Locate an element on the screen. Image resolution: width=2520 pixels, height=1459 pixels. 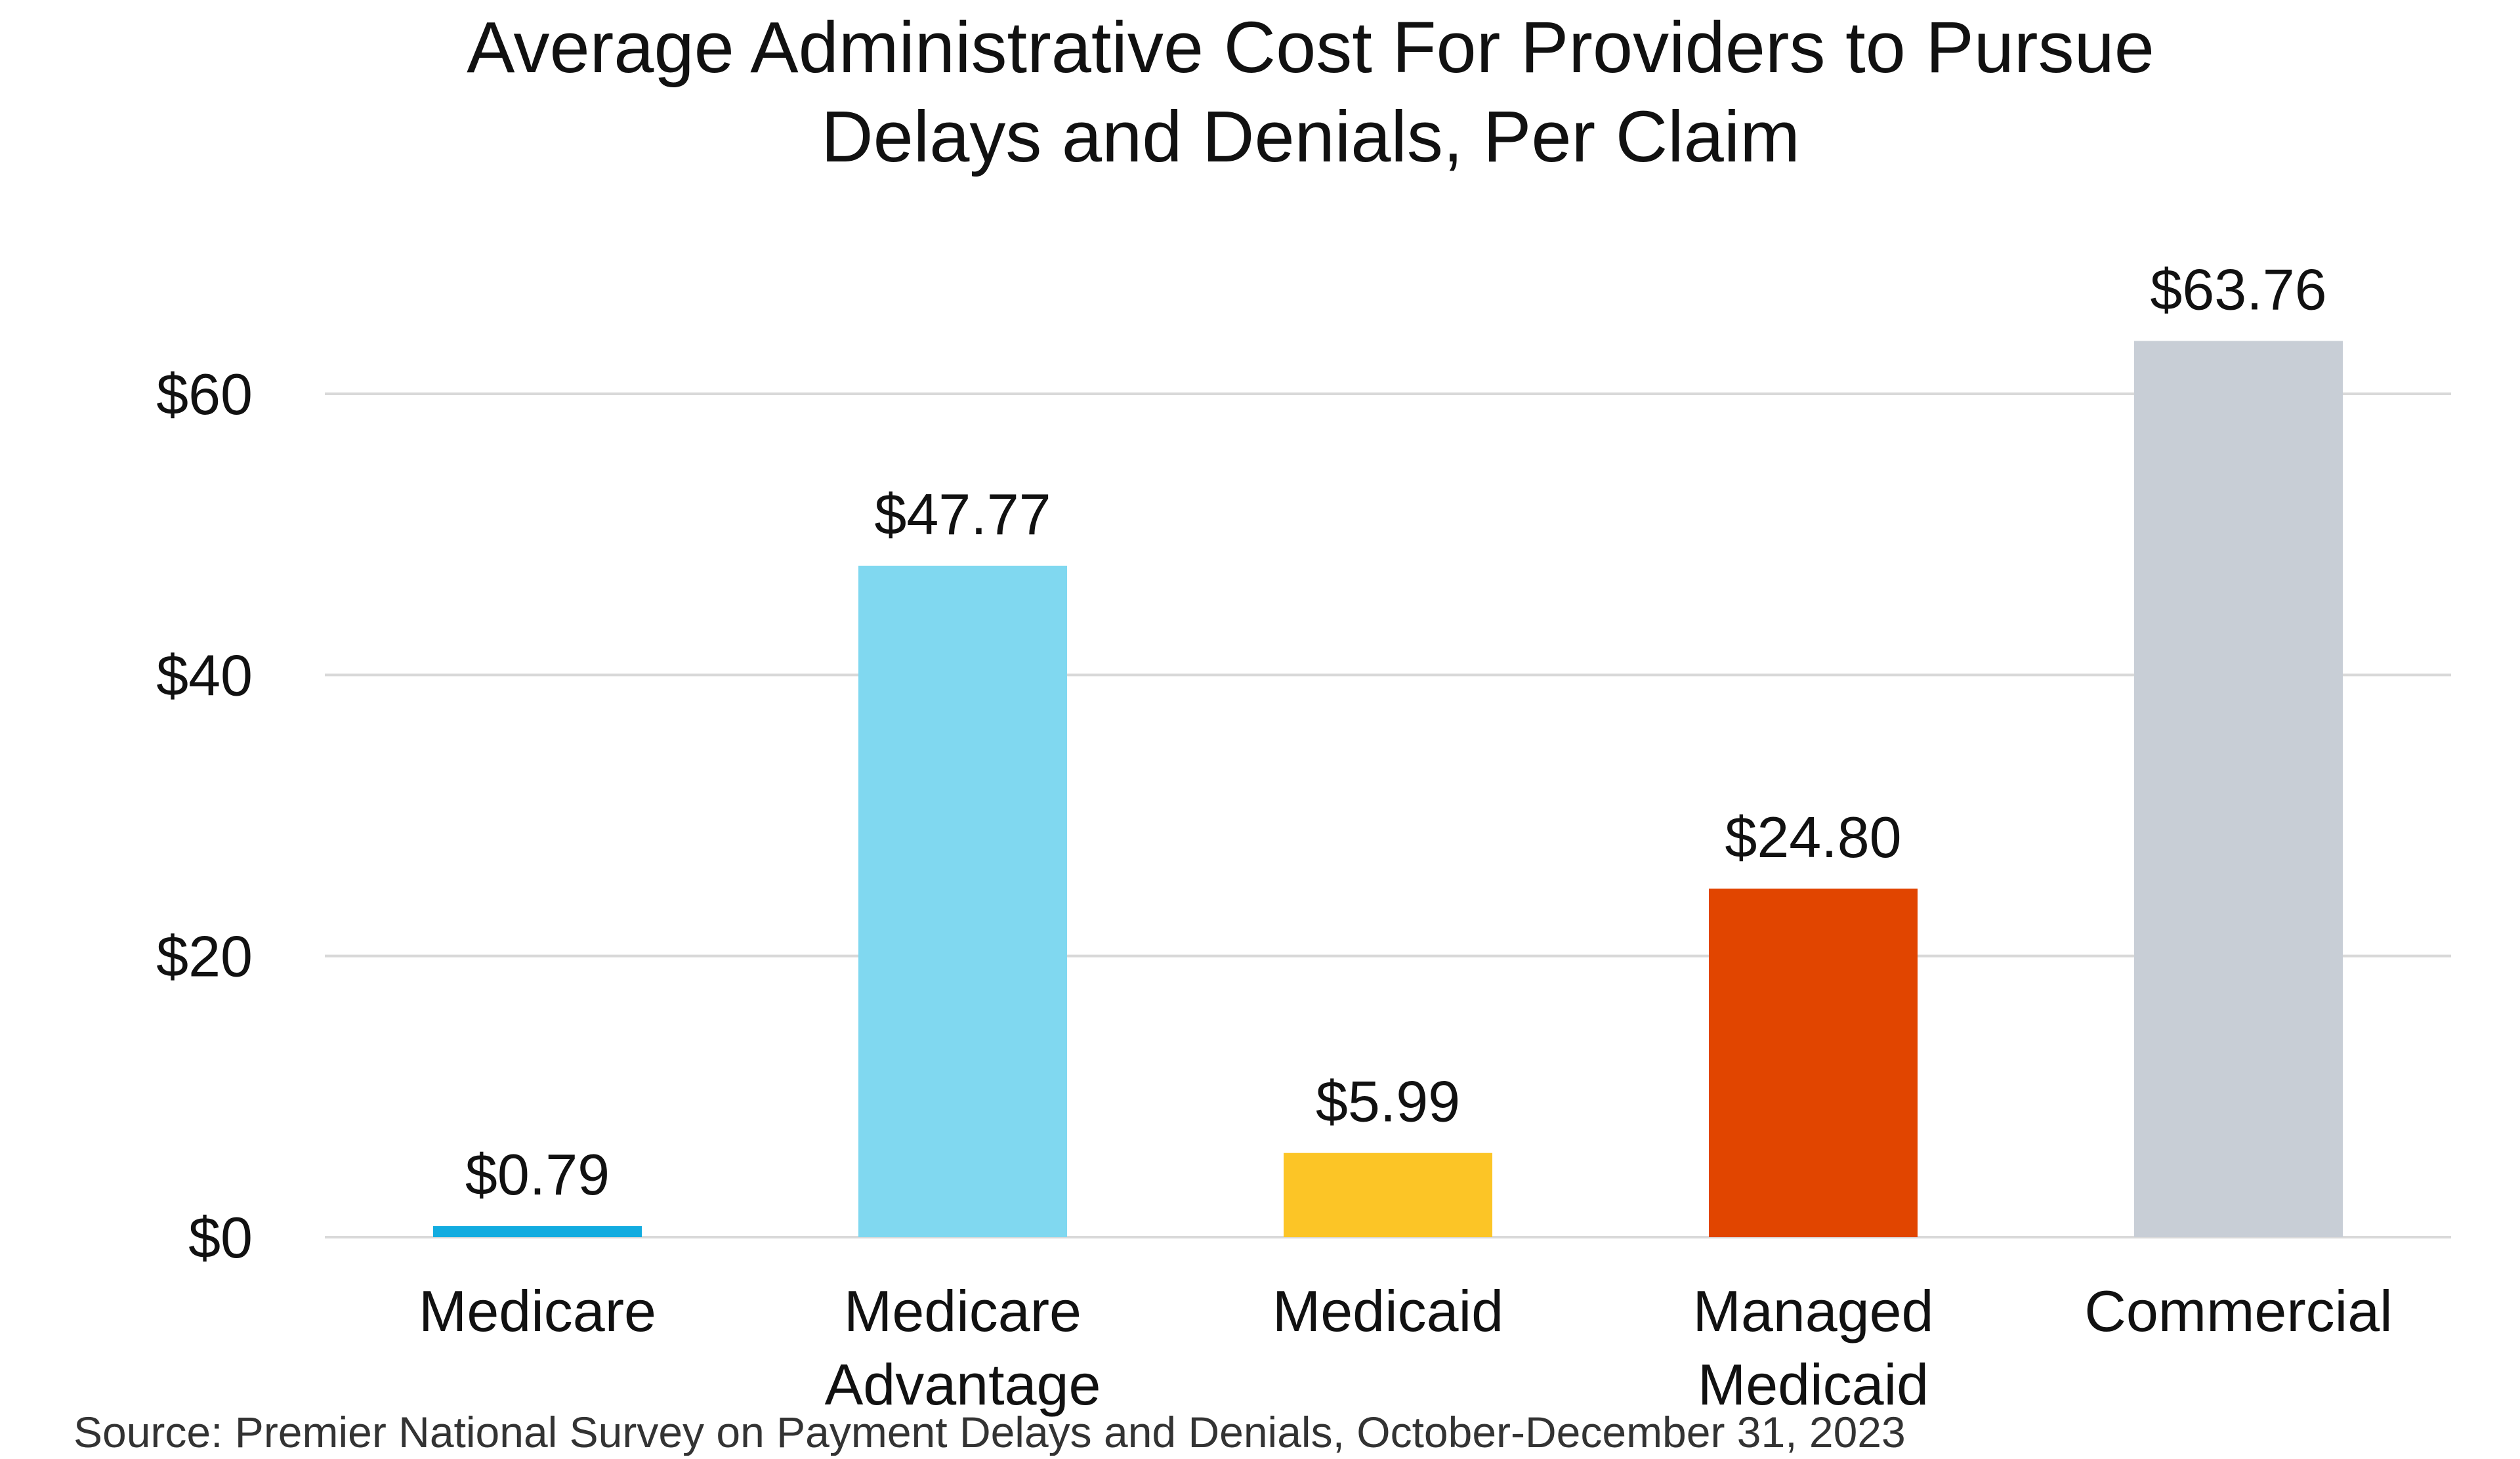
chart-title-line: Delays and Denials, Per Claim is located at coordinates (1310, 136).